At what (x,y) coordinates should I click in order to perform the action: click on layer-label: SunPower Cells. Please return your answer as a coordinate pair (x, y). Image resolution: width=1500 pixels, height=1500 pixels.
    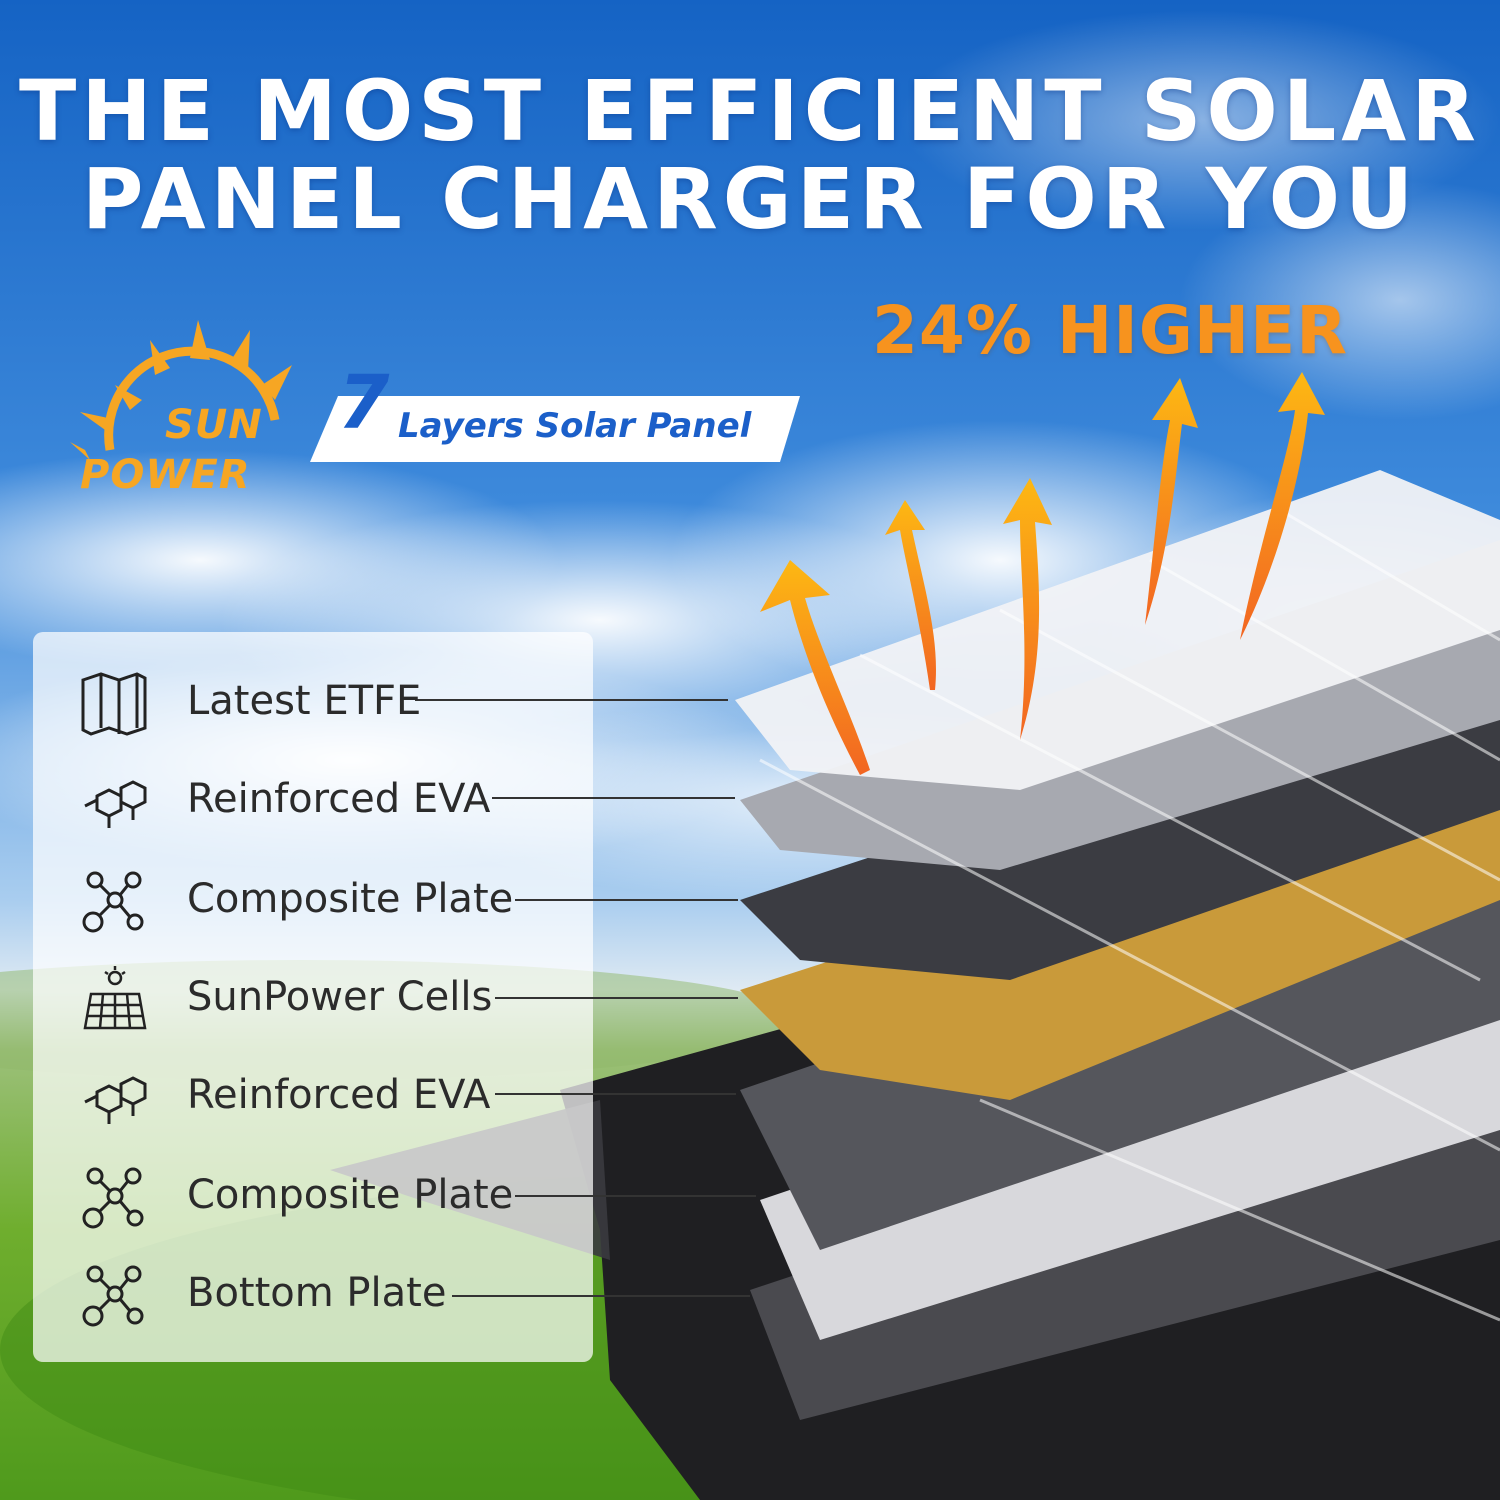
    Looking at the image, I should click on (340, 997).